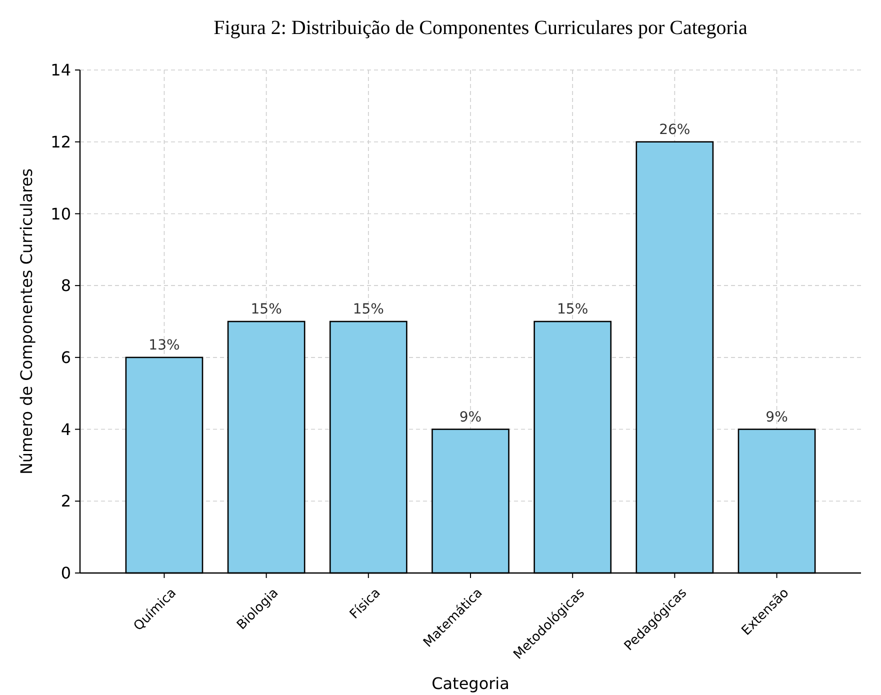  What do you see at coordinates (60, 142) in the screenshot?
I see `y-tick-label: 12` at bounding box center [60, 142].